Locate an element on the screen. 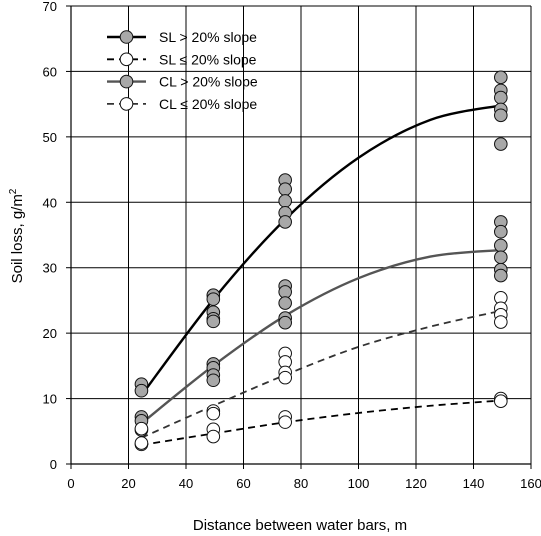 This screenshot has width=541, height=536. y-tick-label: 50 is located at coordinates (50, 137).